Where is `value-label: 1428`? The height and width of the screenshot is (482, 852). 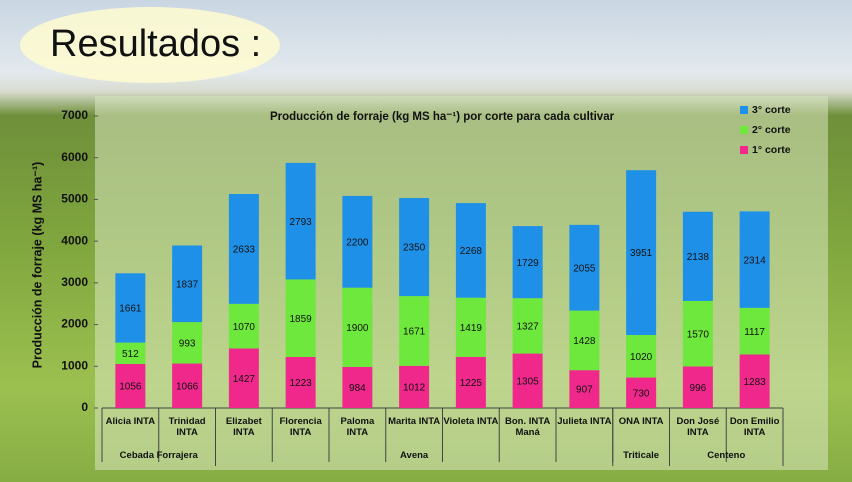 value-label: 1428 is located at coordinates (584, 341).